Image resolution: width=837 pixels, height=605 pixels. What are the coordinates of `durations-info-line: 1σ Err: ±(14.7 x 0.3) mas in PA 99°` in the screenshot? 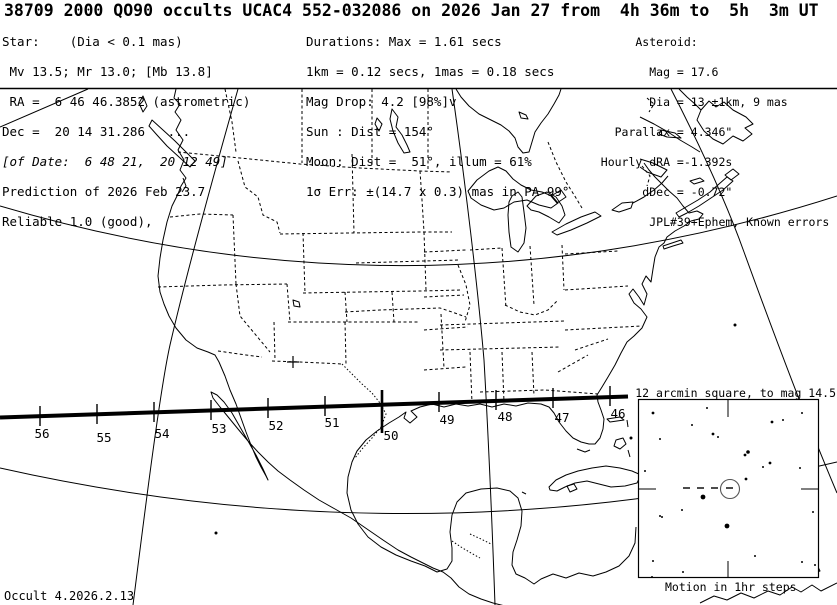 It's located at (438, 191).